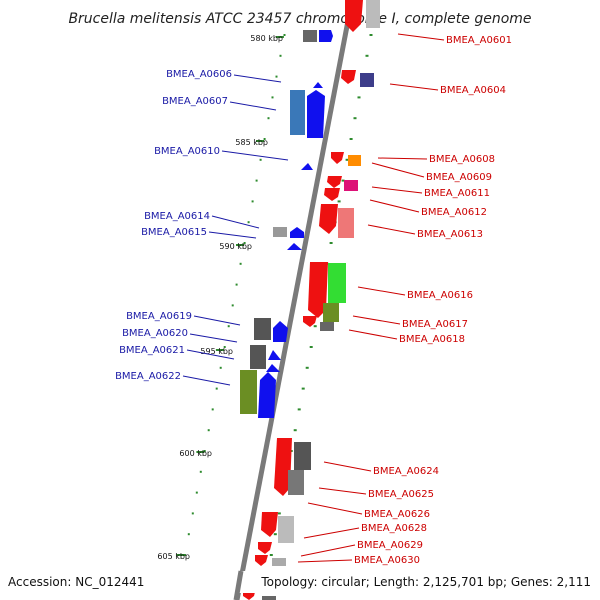 The image size is (600, 600). What do you see at coordinates (450, 234) in the screenshot?
I see `gene-label: BMEA_A0613` at bounding box center [450, 234].